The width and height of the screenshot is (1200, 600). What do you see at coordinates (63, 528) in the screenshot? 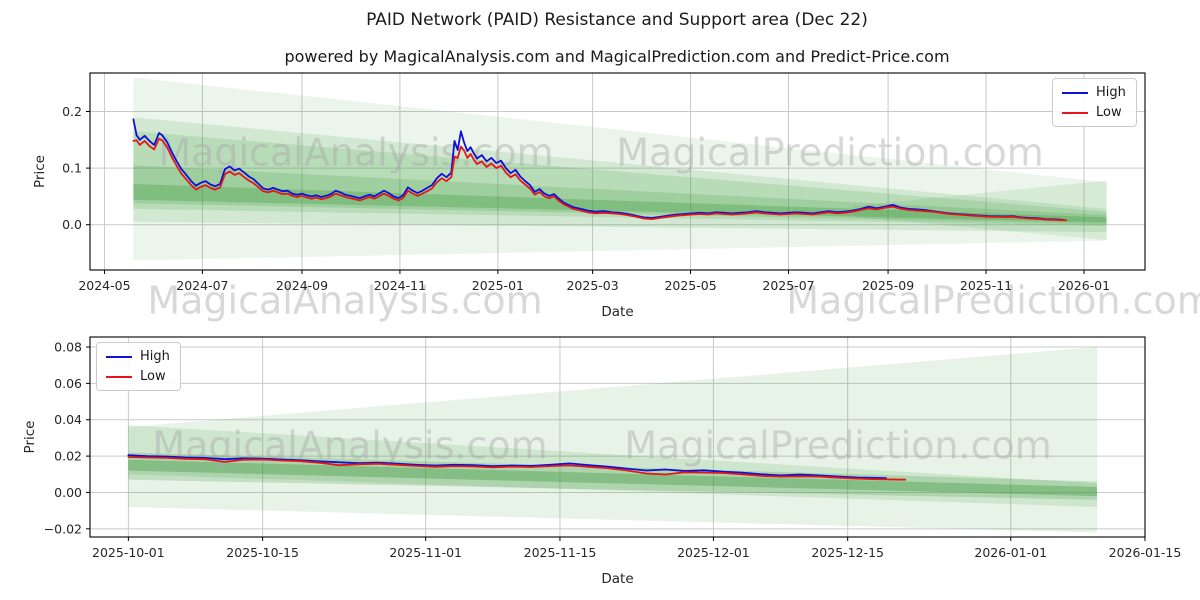
I see `y-tick-label: −0.02` at bounding box center [63, 528].